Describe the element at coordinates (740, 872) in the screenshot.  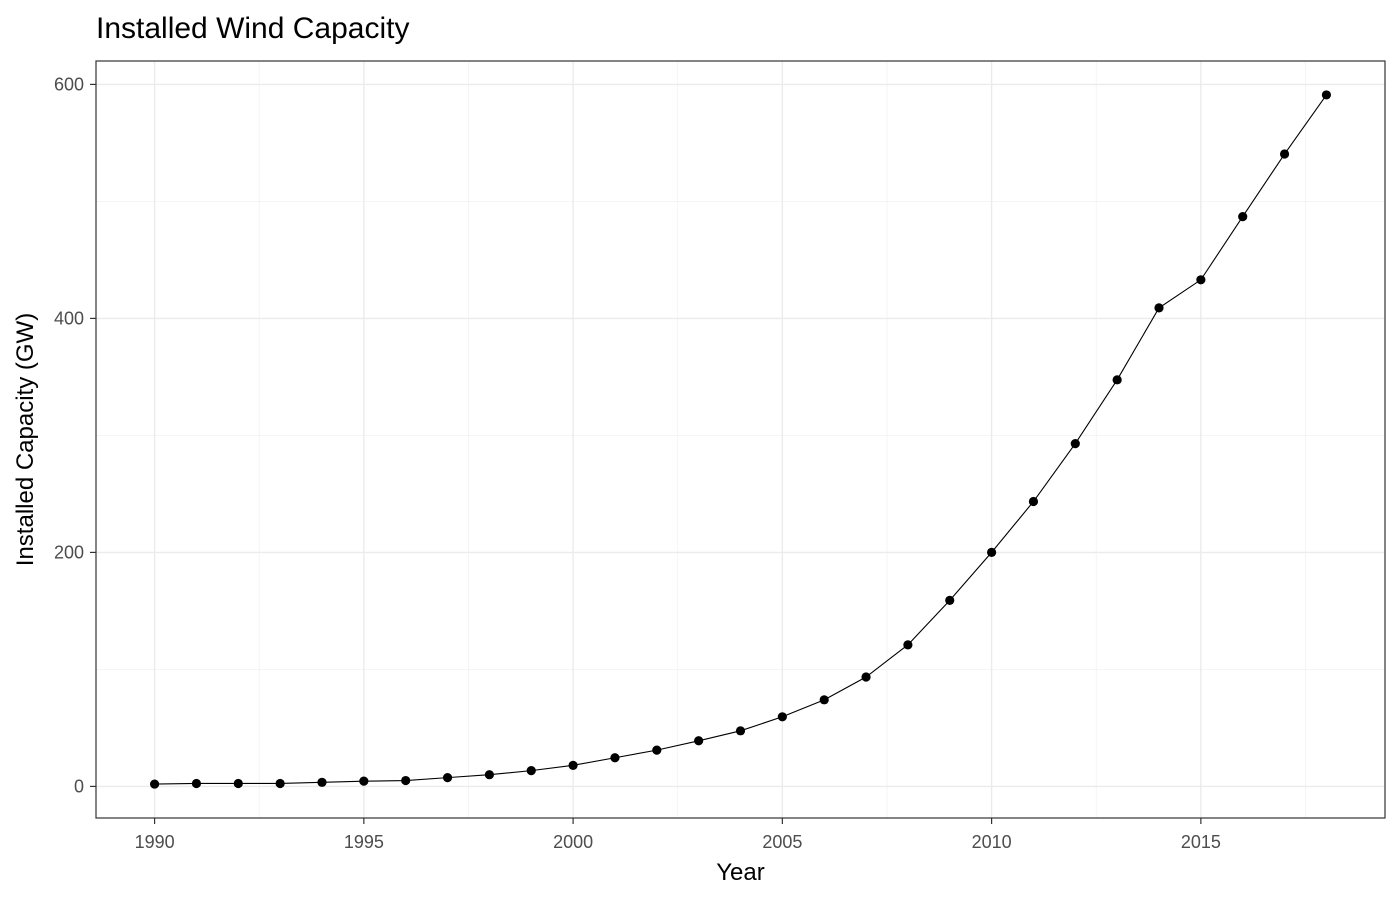
I see `x-axis-title: Year` at that location.